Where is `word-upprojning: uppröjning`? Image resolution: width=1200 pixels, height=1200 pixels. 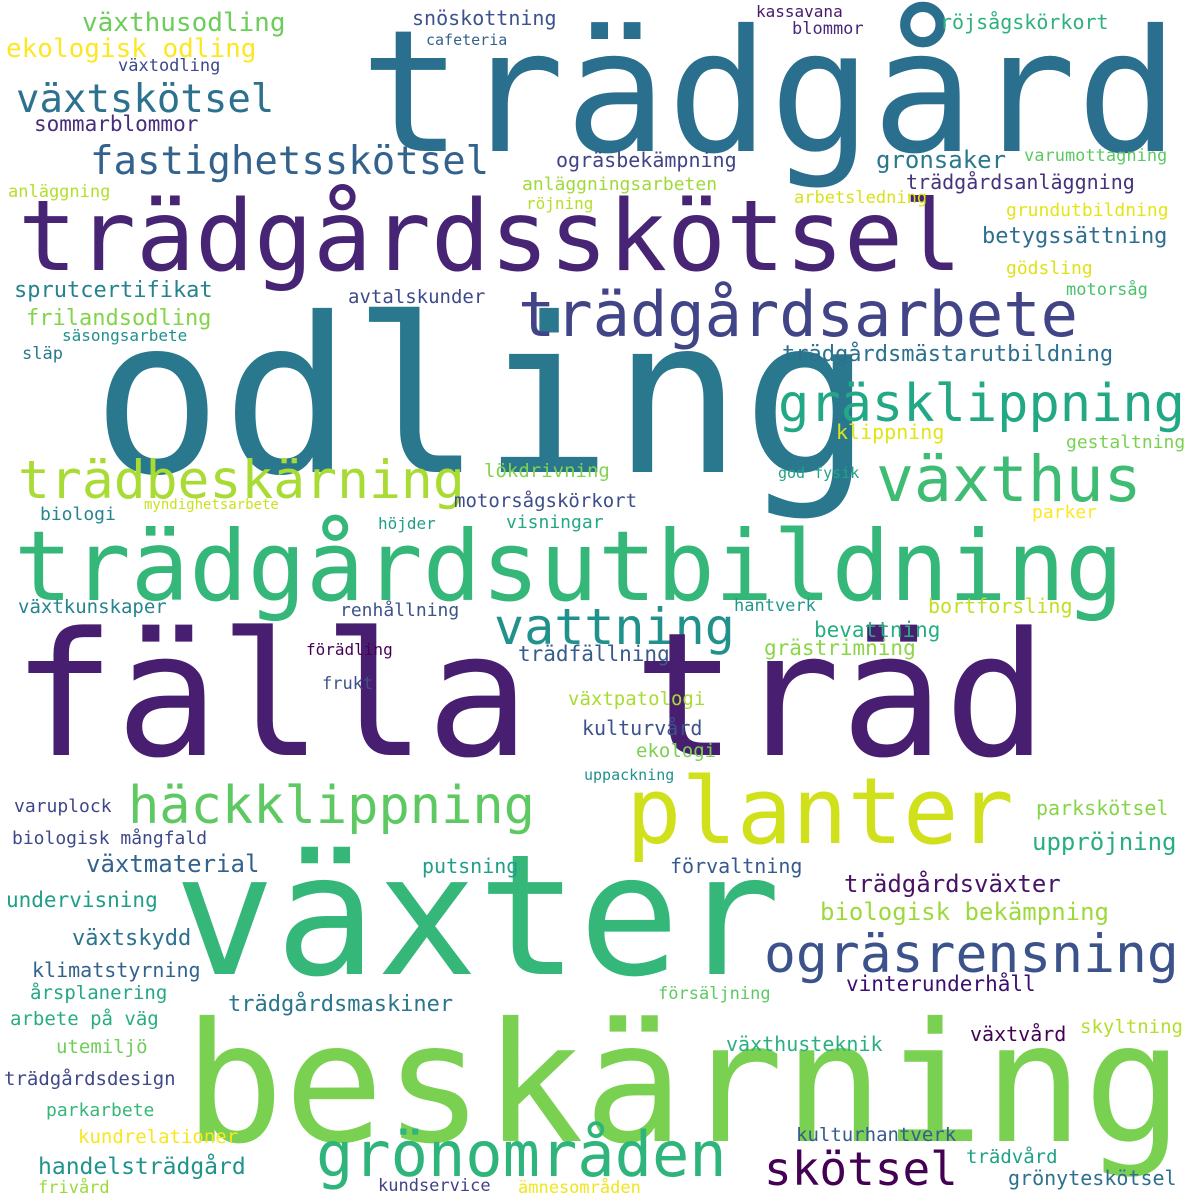
word-upprojning: uppröjning is located at coordinates (1104, 842).